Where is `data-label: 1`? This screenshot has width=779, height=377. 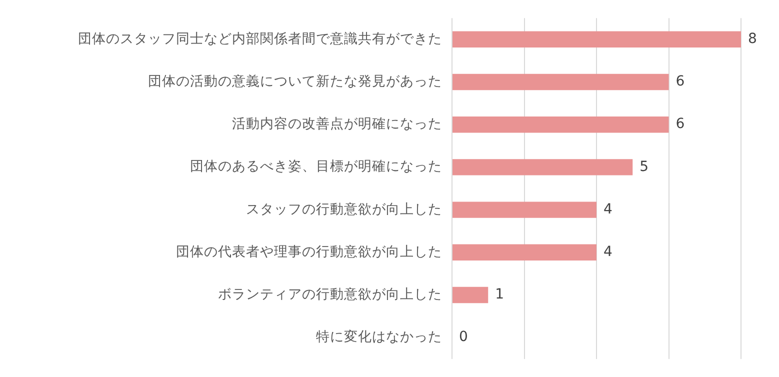
data-label: 1 is located at coordinates (499, 294).